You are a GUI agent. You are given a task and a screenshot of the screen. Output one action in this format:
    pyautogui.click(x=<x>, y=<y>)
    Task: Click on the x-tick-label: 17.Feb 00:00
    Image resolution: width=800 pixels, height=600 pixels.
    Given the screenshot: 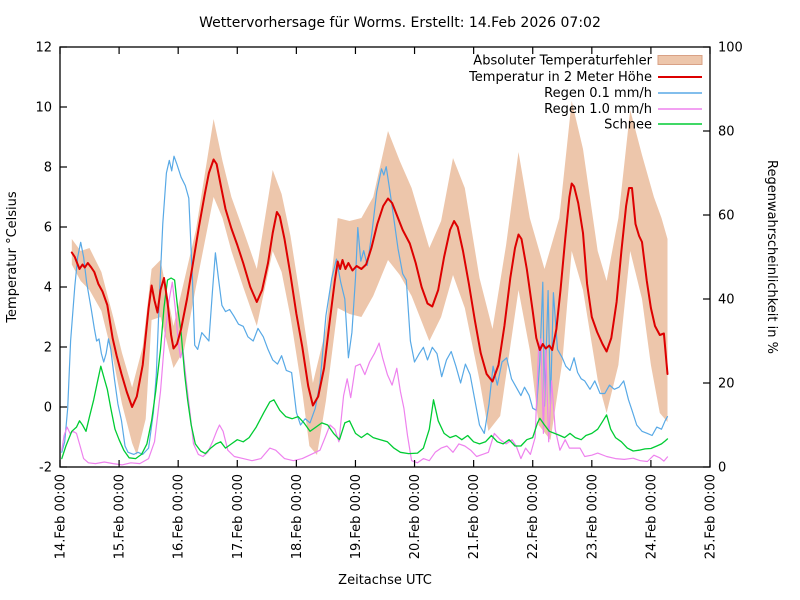 What is the action you would take?
    pyautogui.click(x=238, y=516)
    